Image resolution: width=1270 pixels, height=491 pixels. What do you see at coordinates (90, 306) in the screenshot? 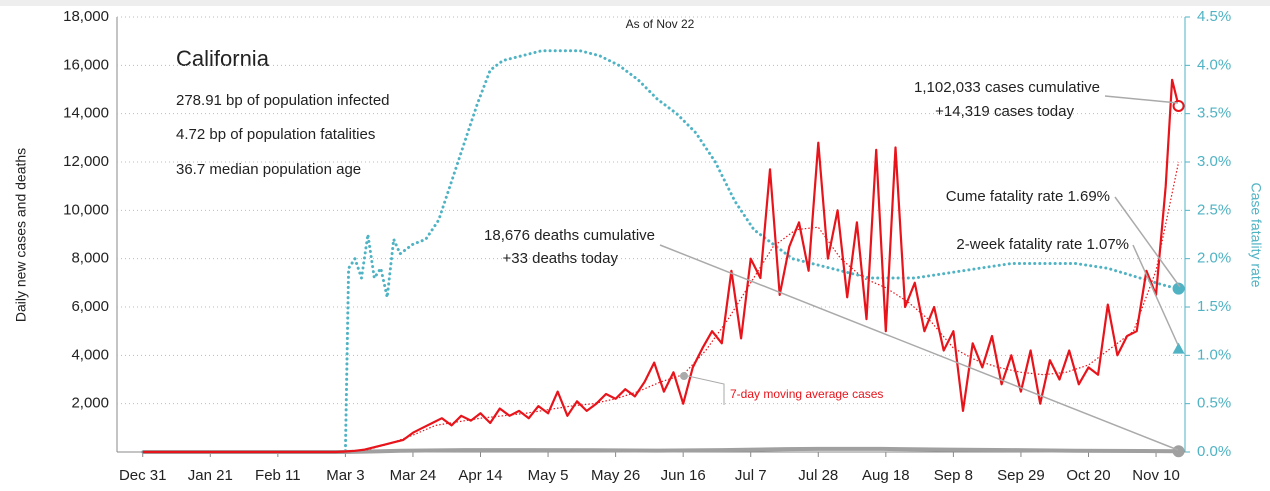
I see `y-tick-label: 6,000` at bounding box center [90, 306].